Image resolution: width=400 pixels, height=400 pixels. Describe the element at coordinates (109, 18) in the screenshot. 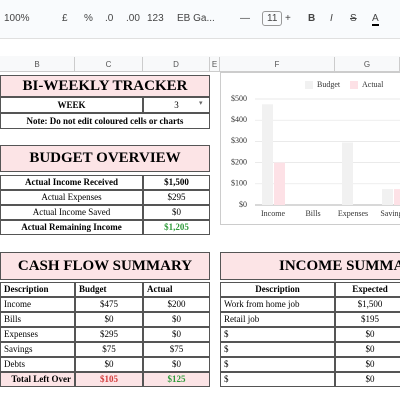

I see `toolbar-button: .0` at that location.